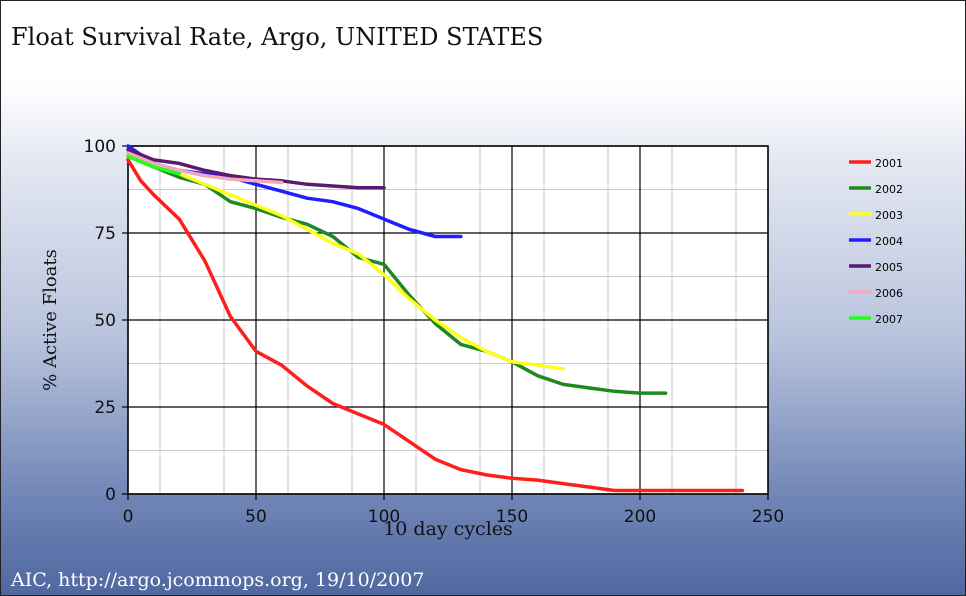 This screenshot has height=596, width=966. I want to click on legend-label-2007: 2007, so click(889, 319).